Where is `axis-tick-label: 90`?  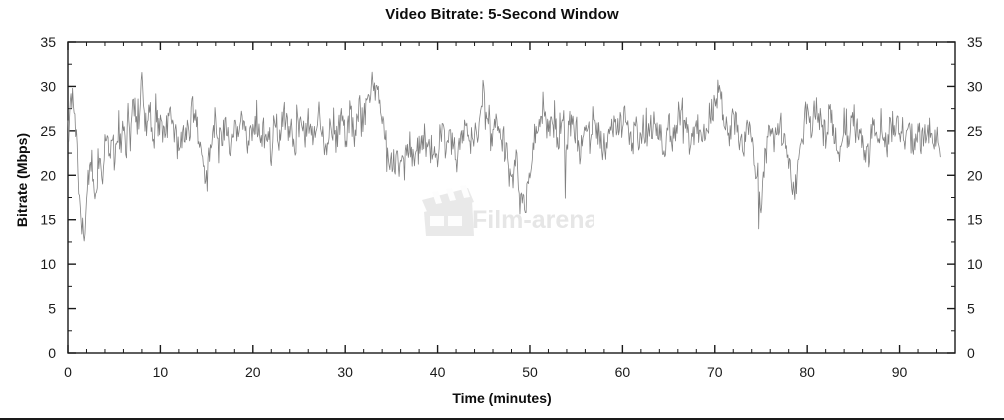
axis-tick-label: 90 is located at coordinates (900, 372).